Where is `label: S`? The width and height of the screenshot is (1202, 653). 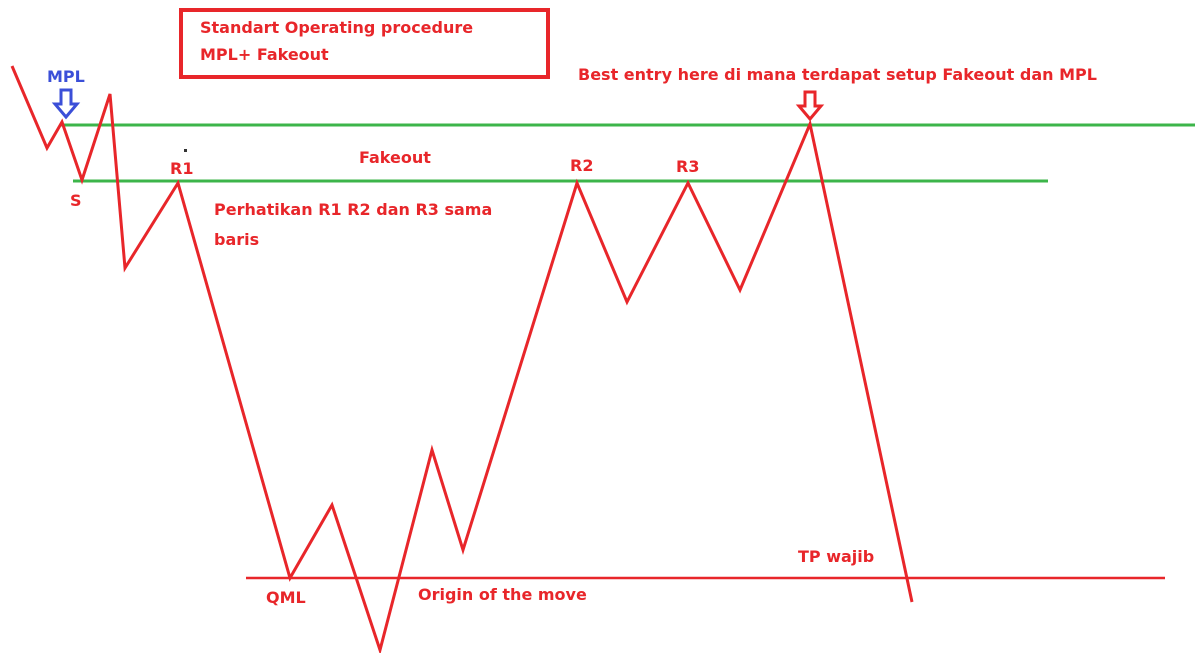 label: S is located at coordinates (76, 200).